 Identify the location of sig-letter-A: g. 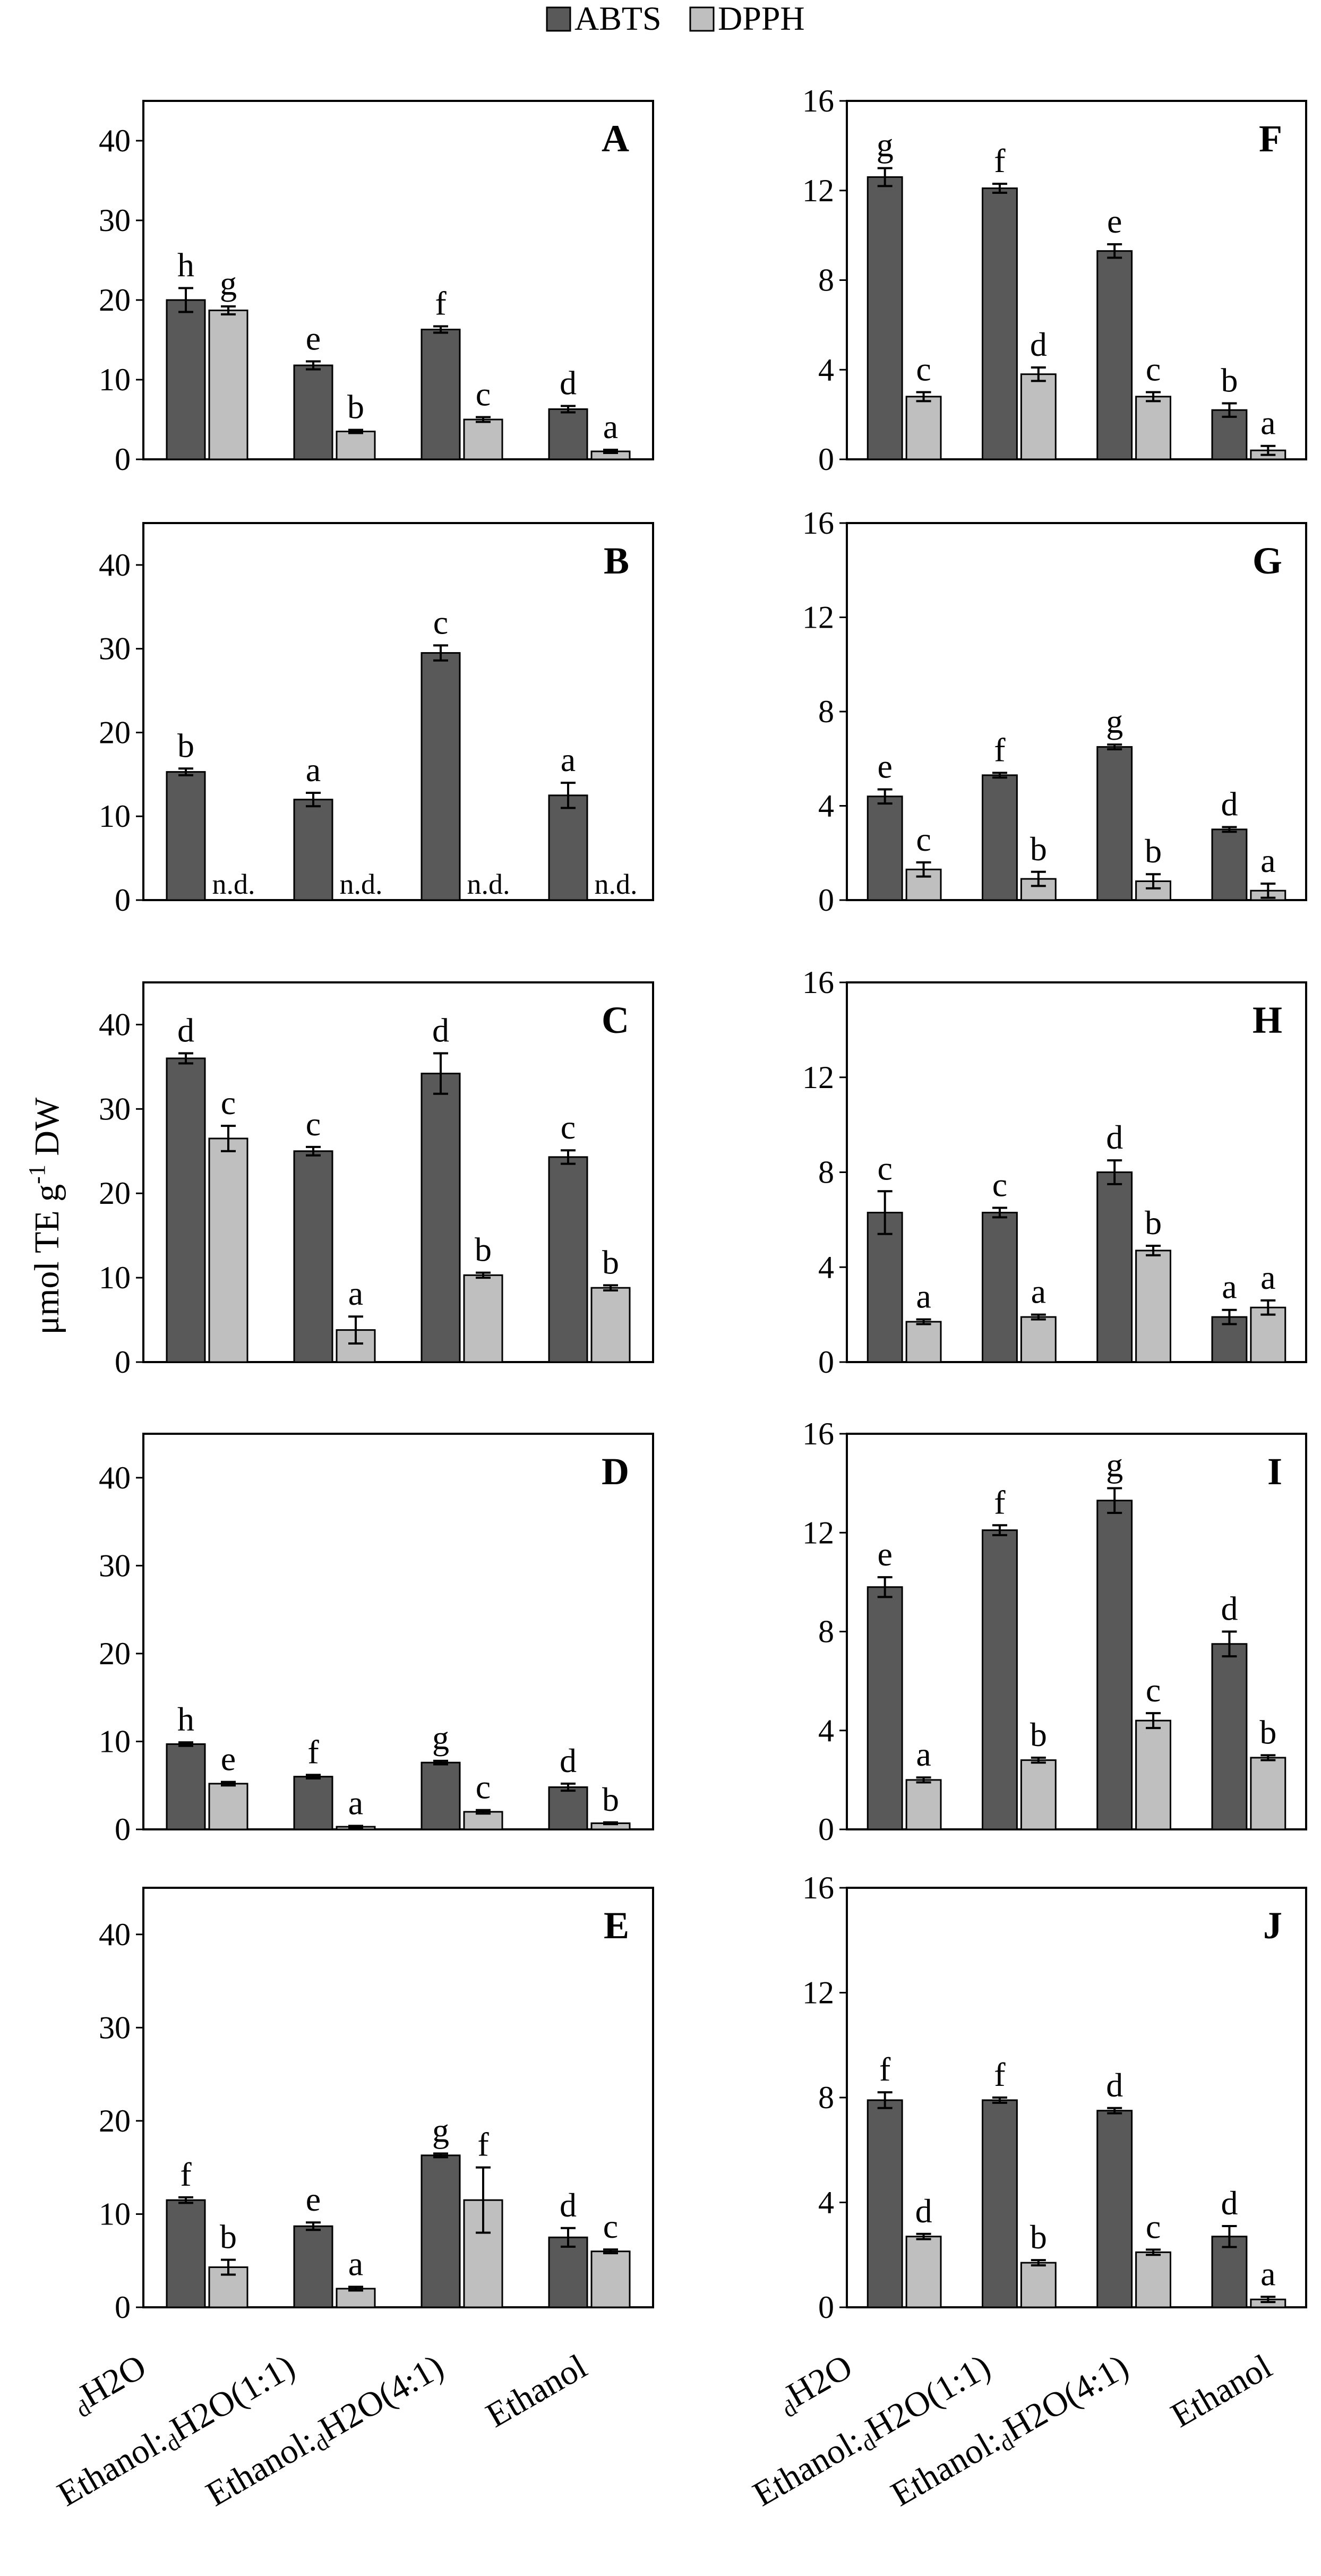
(228, 283).